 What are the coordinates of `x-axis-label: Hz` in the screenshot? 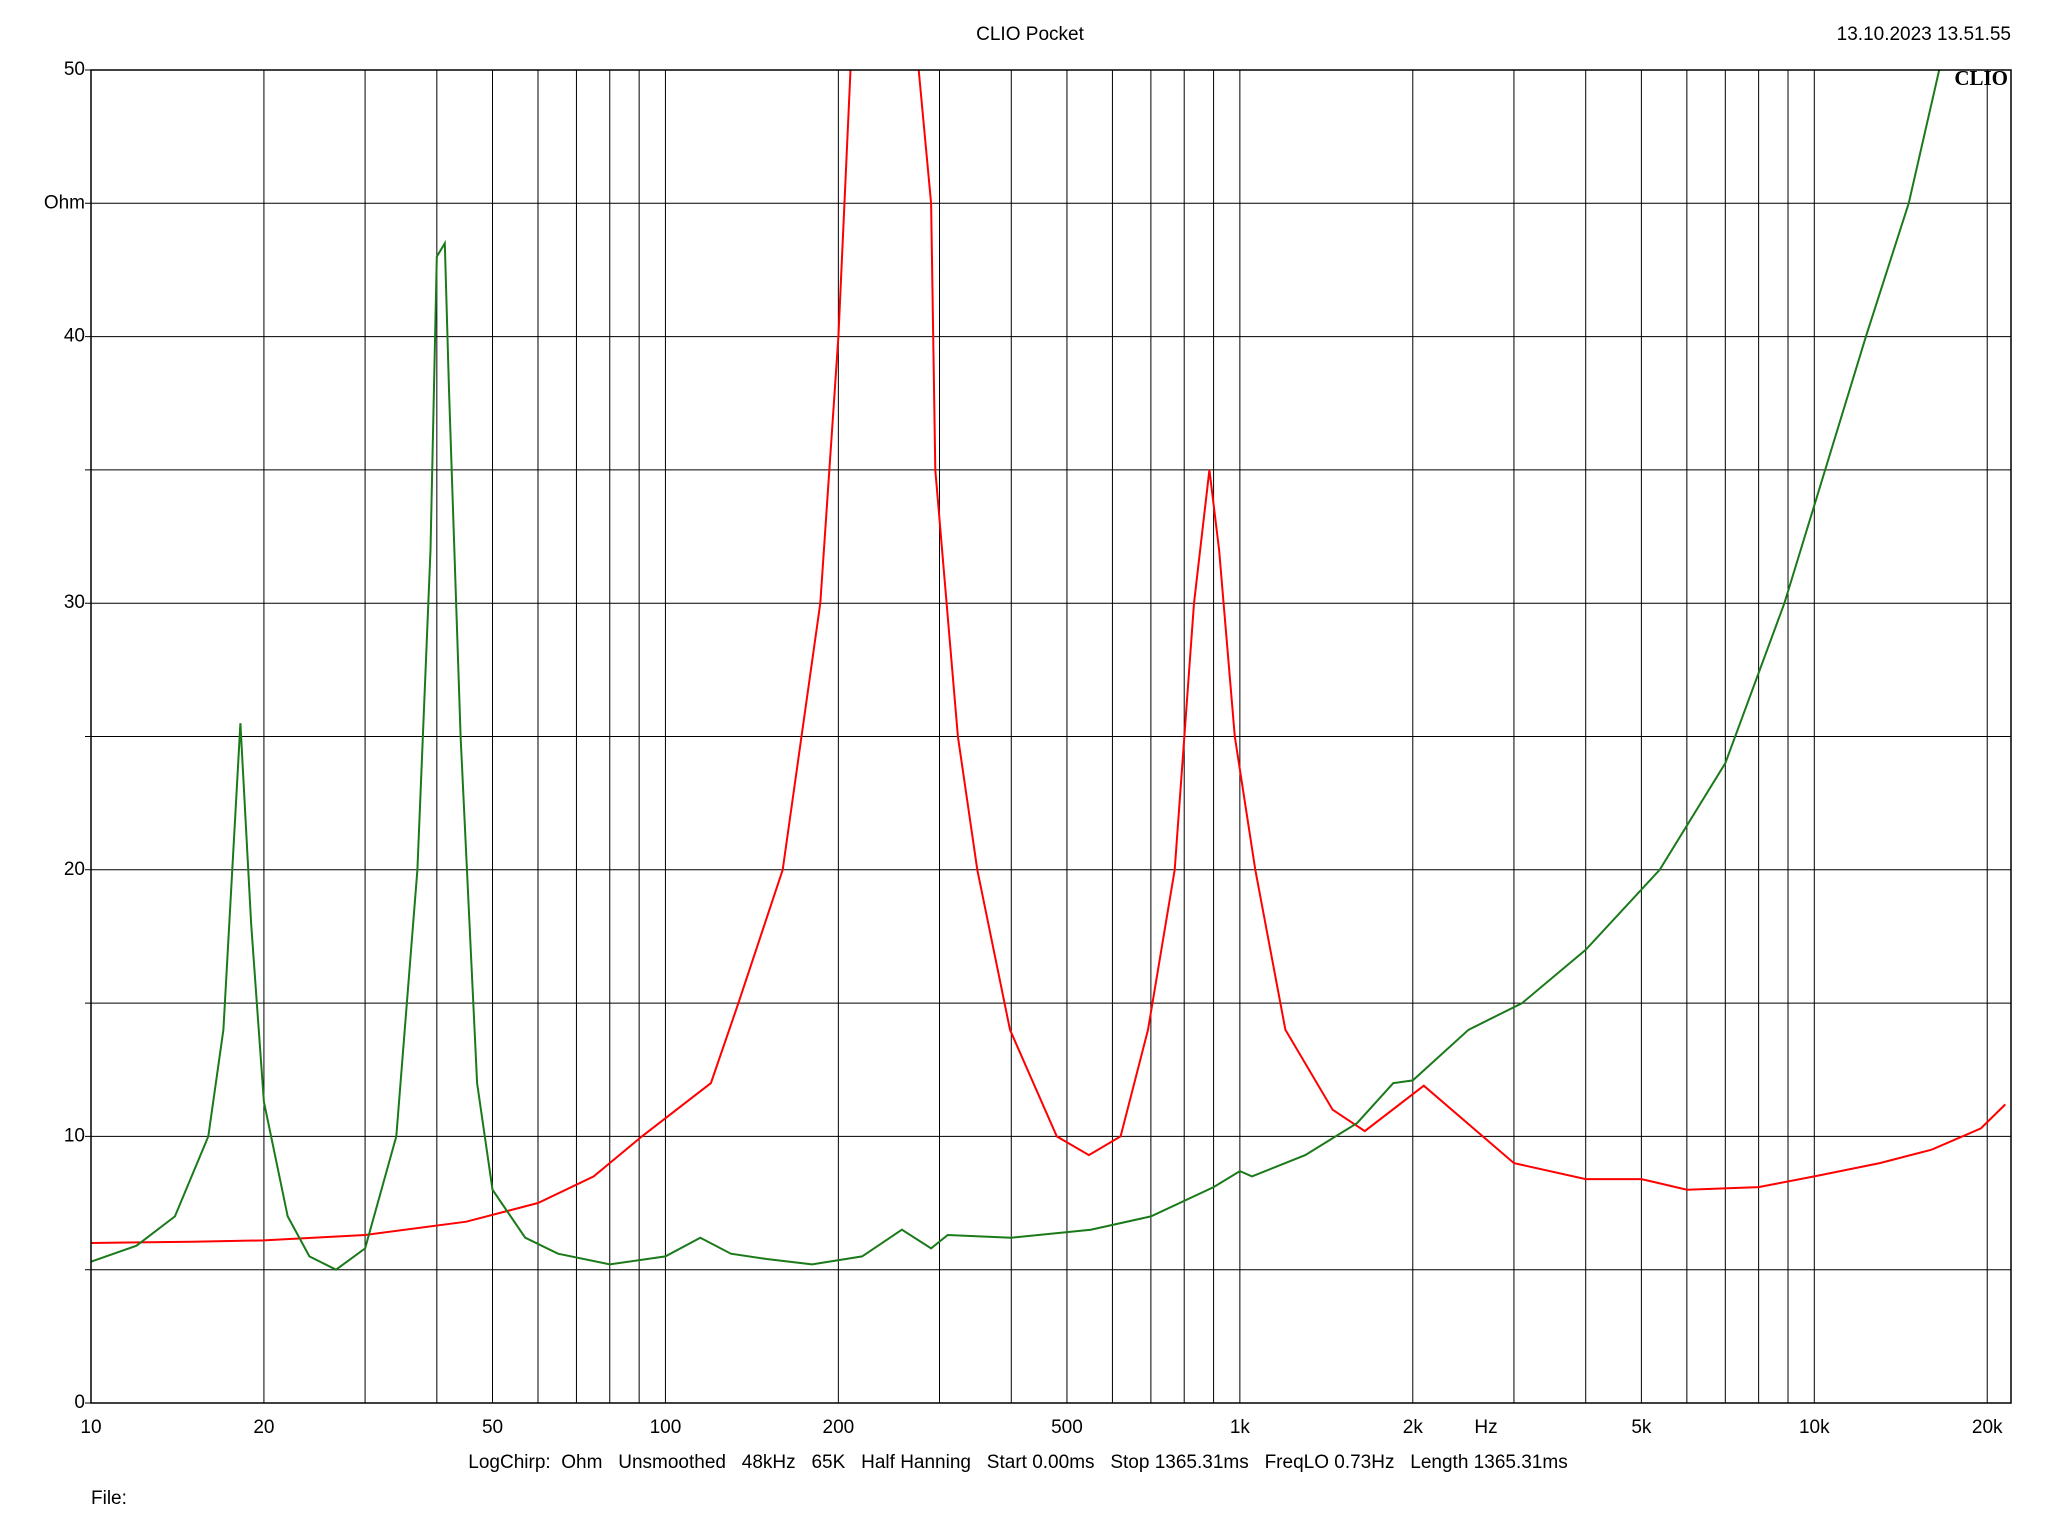 It's located at (1485, 1427).